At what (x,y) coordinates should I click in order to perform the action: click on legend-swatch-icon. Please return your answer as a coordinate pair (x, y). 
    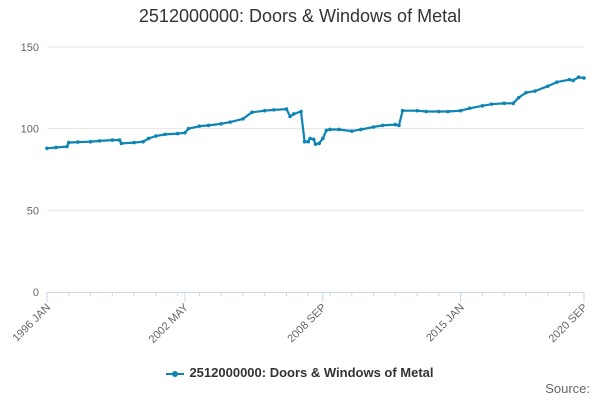
    Looking at the image, I should click on (175, 373).